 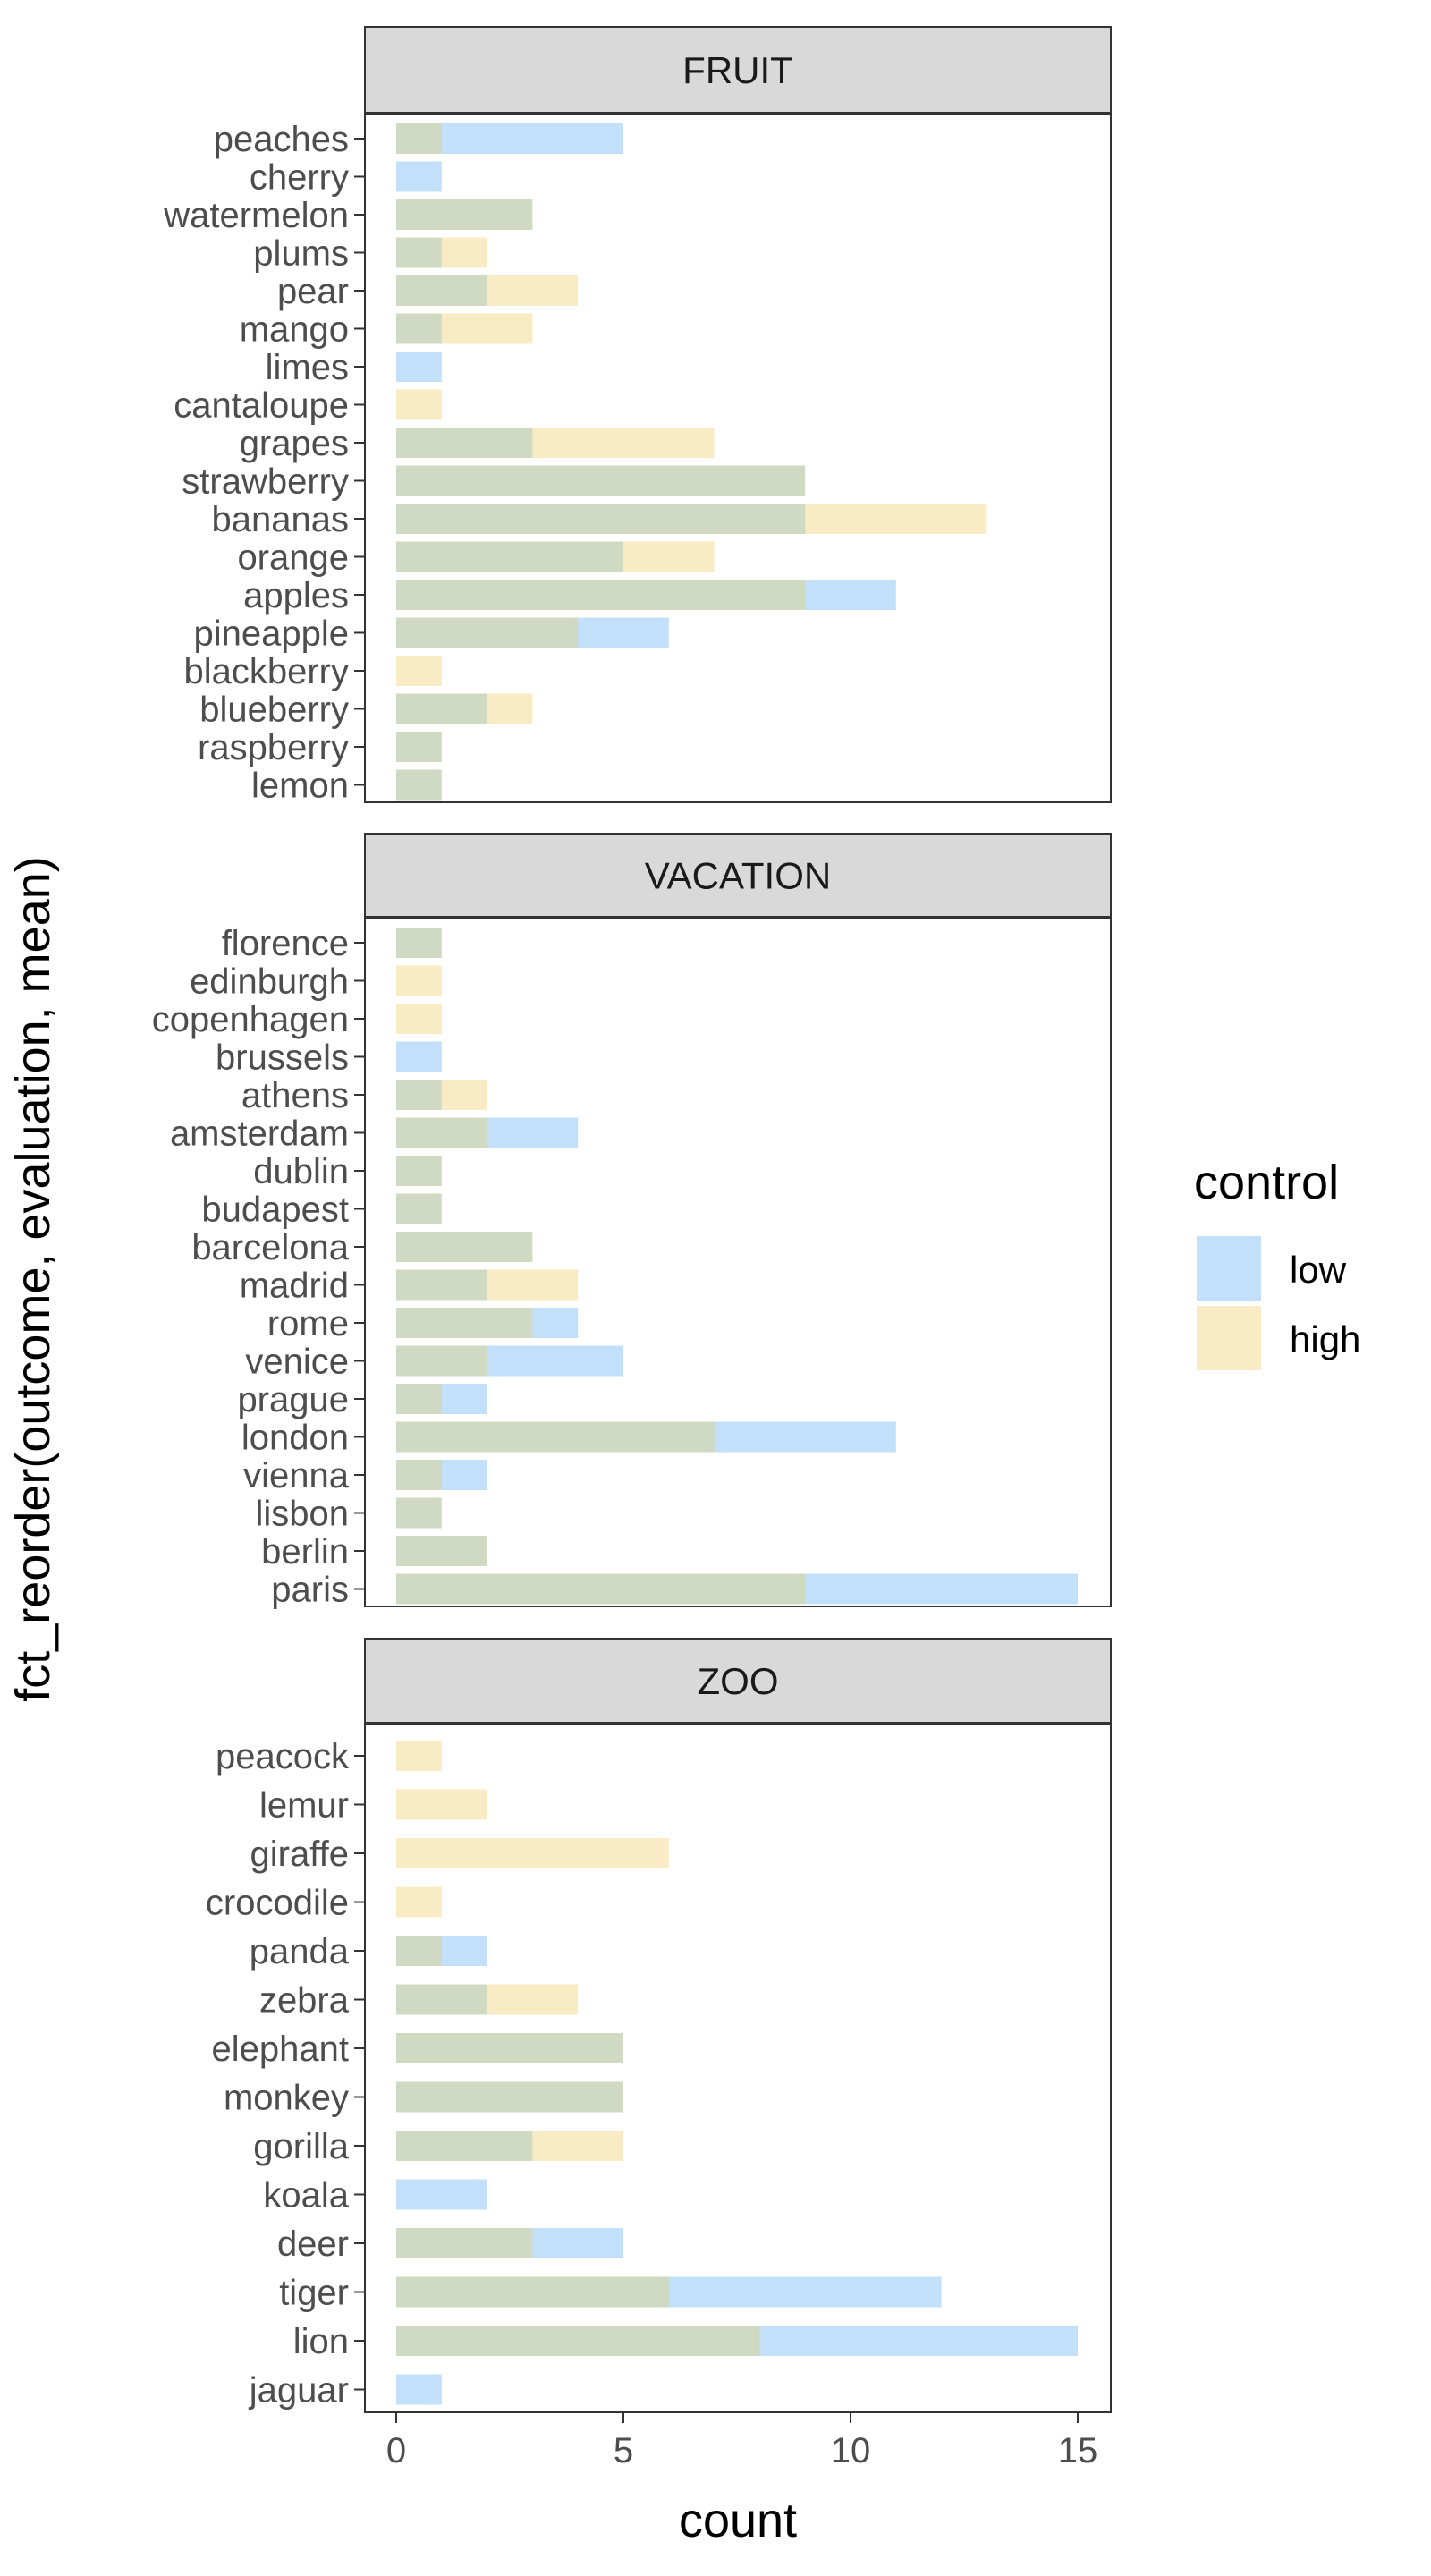 I want to click on y-tick-label-berlin: berlin, so click(x=305, y=1552).